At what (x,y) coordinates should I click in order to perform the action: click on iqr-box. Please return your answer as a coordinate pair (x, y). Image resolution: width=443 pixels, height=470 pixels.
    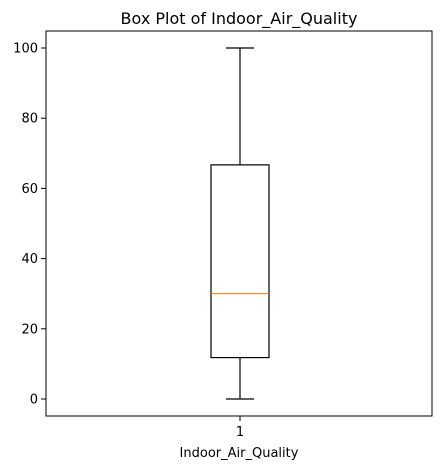
    Looking at the image, I should click on (240, 261).